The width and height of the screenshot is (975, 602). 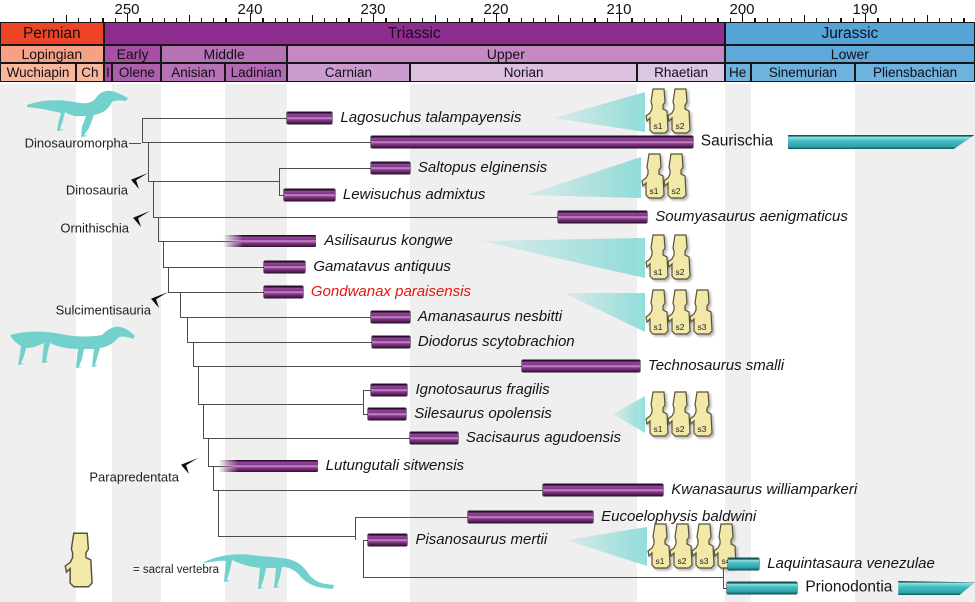 What do you see at coordinates (602, 217) in the screenshot?
I see `taxon-range-bar-soumyasaurus-aenigmaticus` at bounding box center [602, 217].